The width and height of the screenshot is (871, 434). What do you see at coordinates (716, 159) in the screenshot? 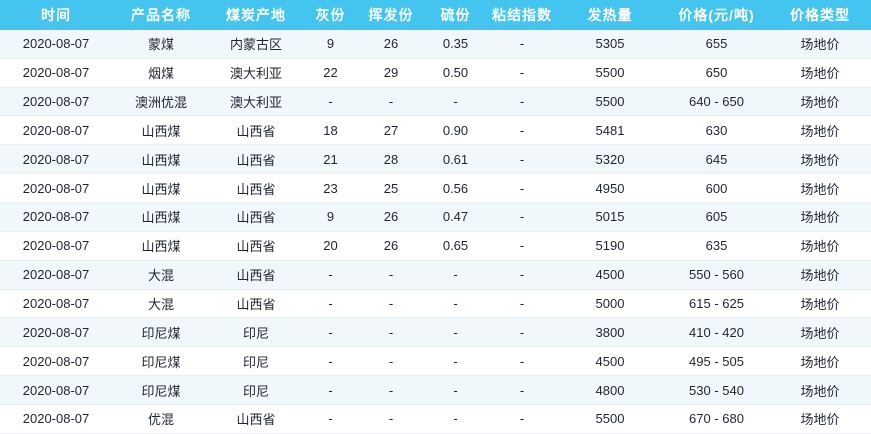
I see `table-cell: 645` at bounding box center [716, 159].